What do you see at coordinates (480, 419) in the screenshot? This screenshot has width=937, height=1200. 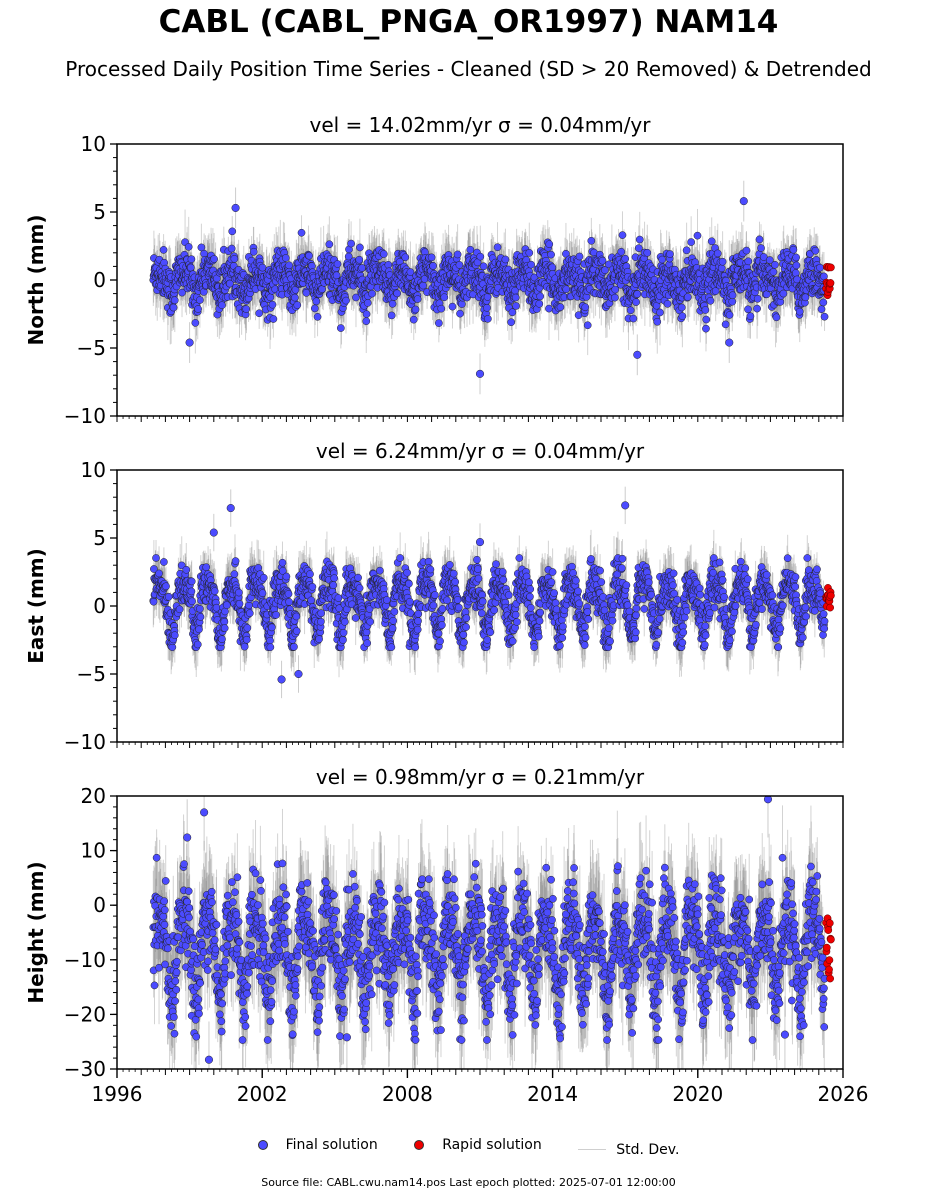 I see `x-axis-north` at bounding box center [480, 419].